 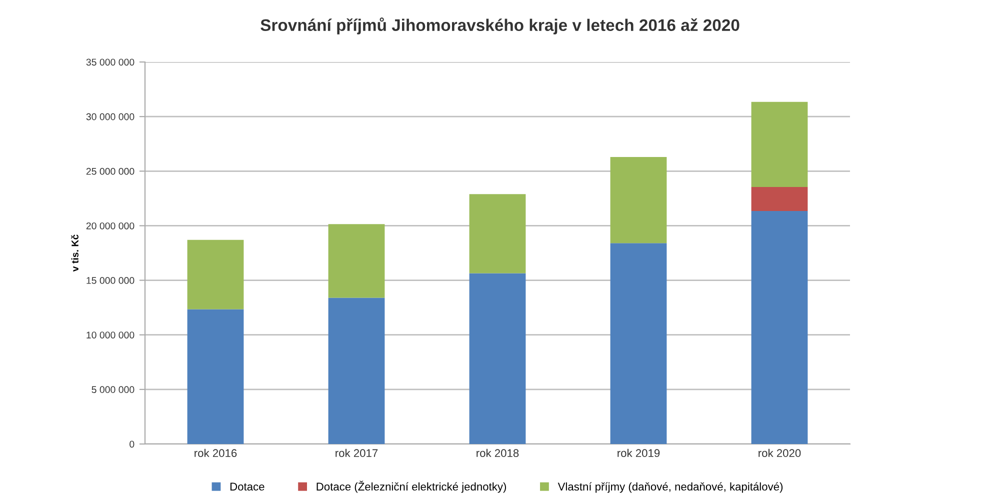 I want to click on chart-title: Srovnání příjmů Jihomoravského kraje v letech 2016 až 2020, so click(x=500, y=26).